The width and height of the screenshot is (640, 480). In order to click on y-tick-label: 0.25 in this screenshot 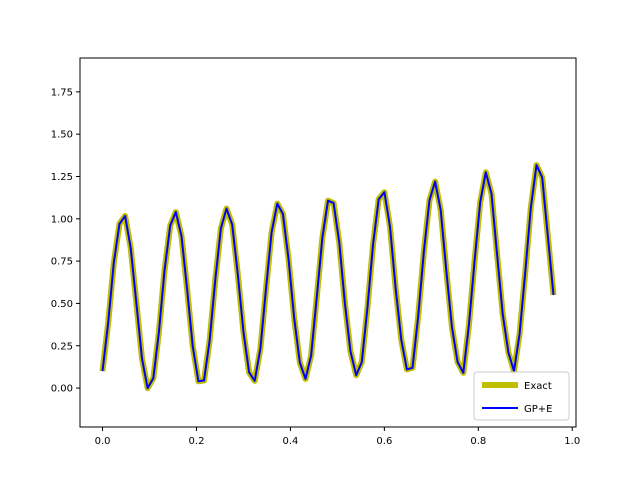, I will do `click(62, 346)`.